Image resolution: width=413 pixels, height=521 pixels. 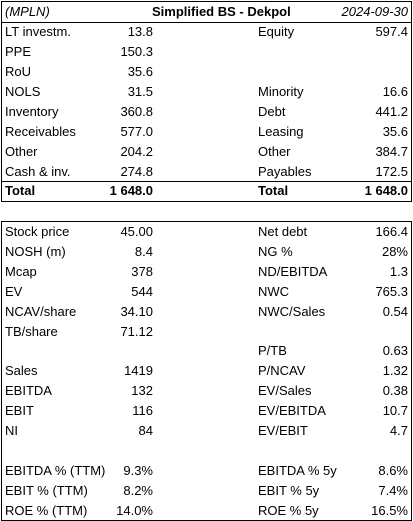 What do you see at coordinates (142, 391) in the screenshot?
I see `value: 132` at bounding box center [142, 391].